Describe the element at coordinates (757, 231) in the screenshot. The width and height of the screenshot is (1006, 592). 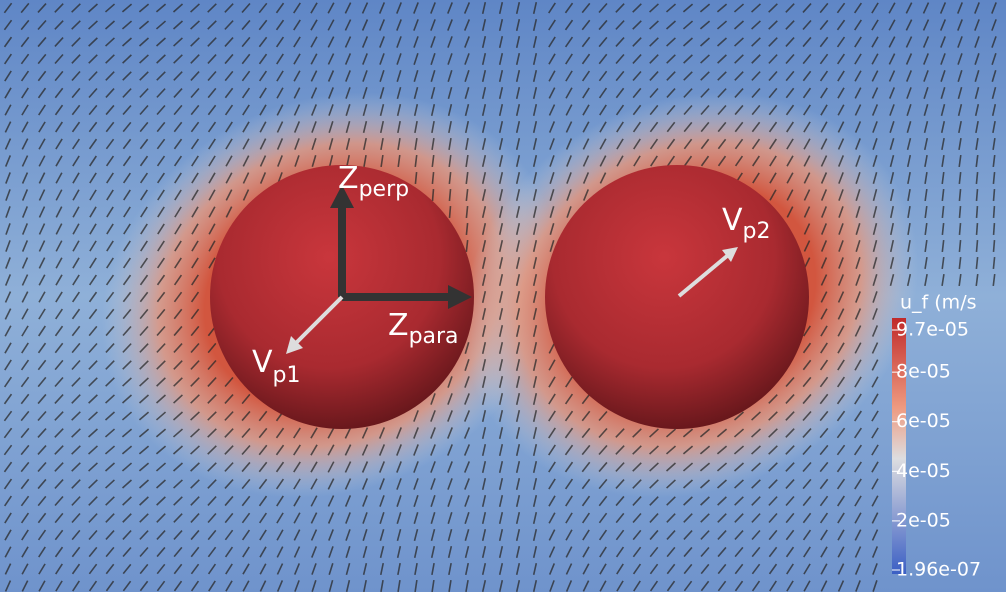
I see `label-subscript: p2` at that location.